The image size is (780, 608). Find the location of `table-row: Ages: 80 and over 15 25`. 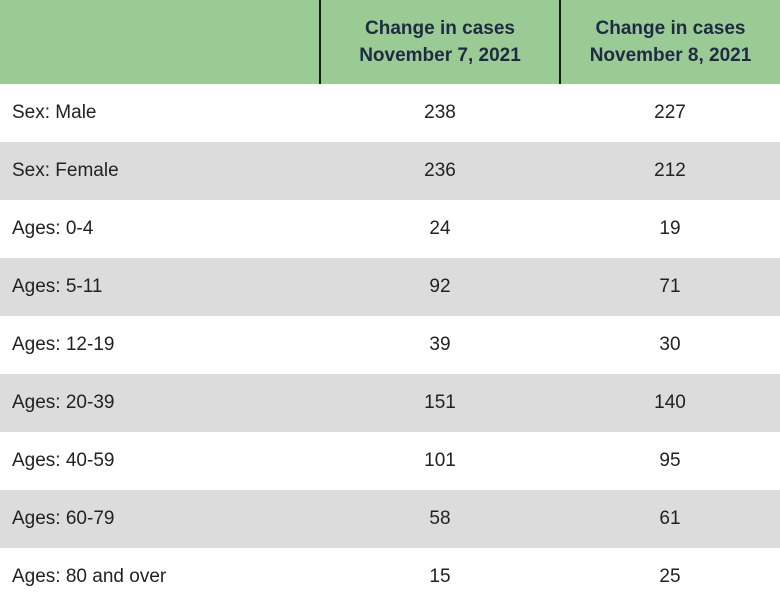

table-row: Ages: 80 and over 15 25 is located at coordinates (390, 577).